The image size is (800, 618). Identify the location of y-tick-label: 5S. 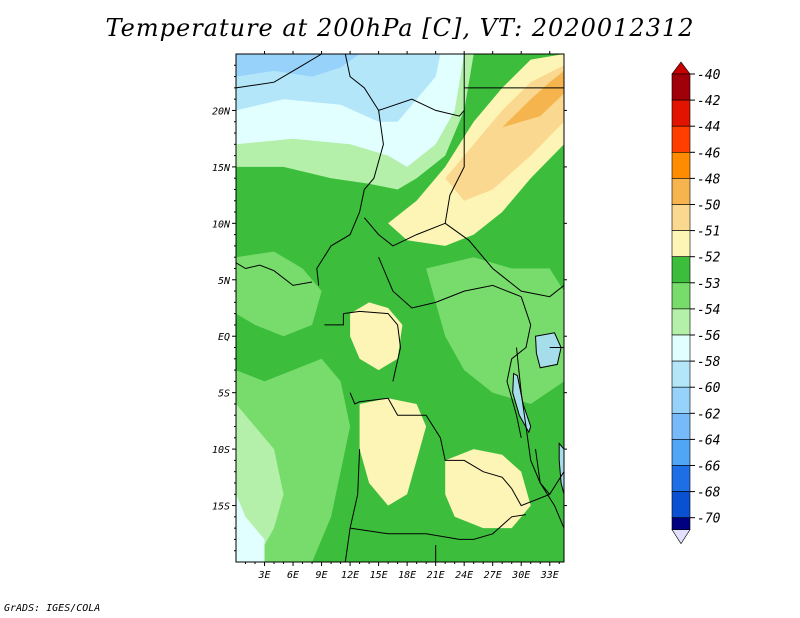
(224, 394).